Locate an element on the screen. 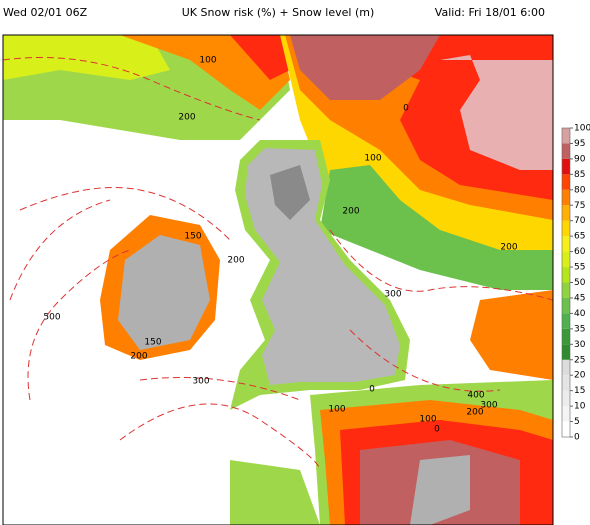 Image resolution: width=590 pixels, height=525 pixels. colorbar-label: 80 is located at coordinates (580, 190).